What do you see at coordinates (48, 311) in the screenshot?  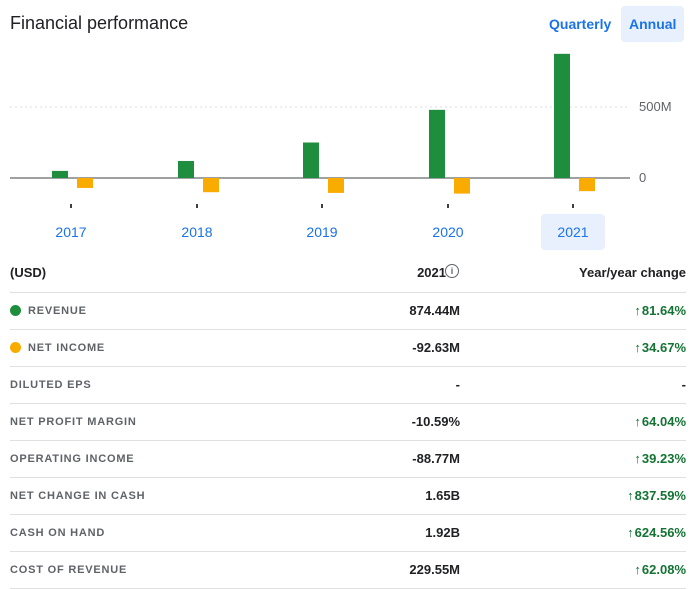 I see `row-label: REVENUE` at bounding box center [48, 311].